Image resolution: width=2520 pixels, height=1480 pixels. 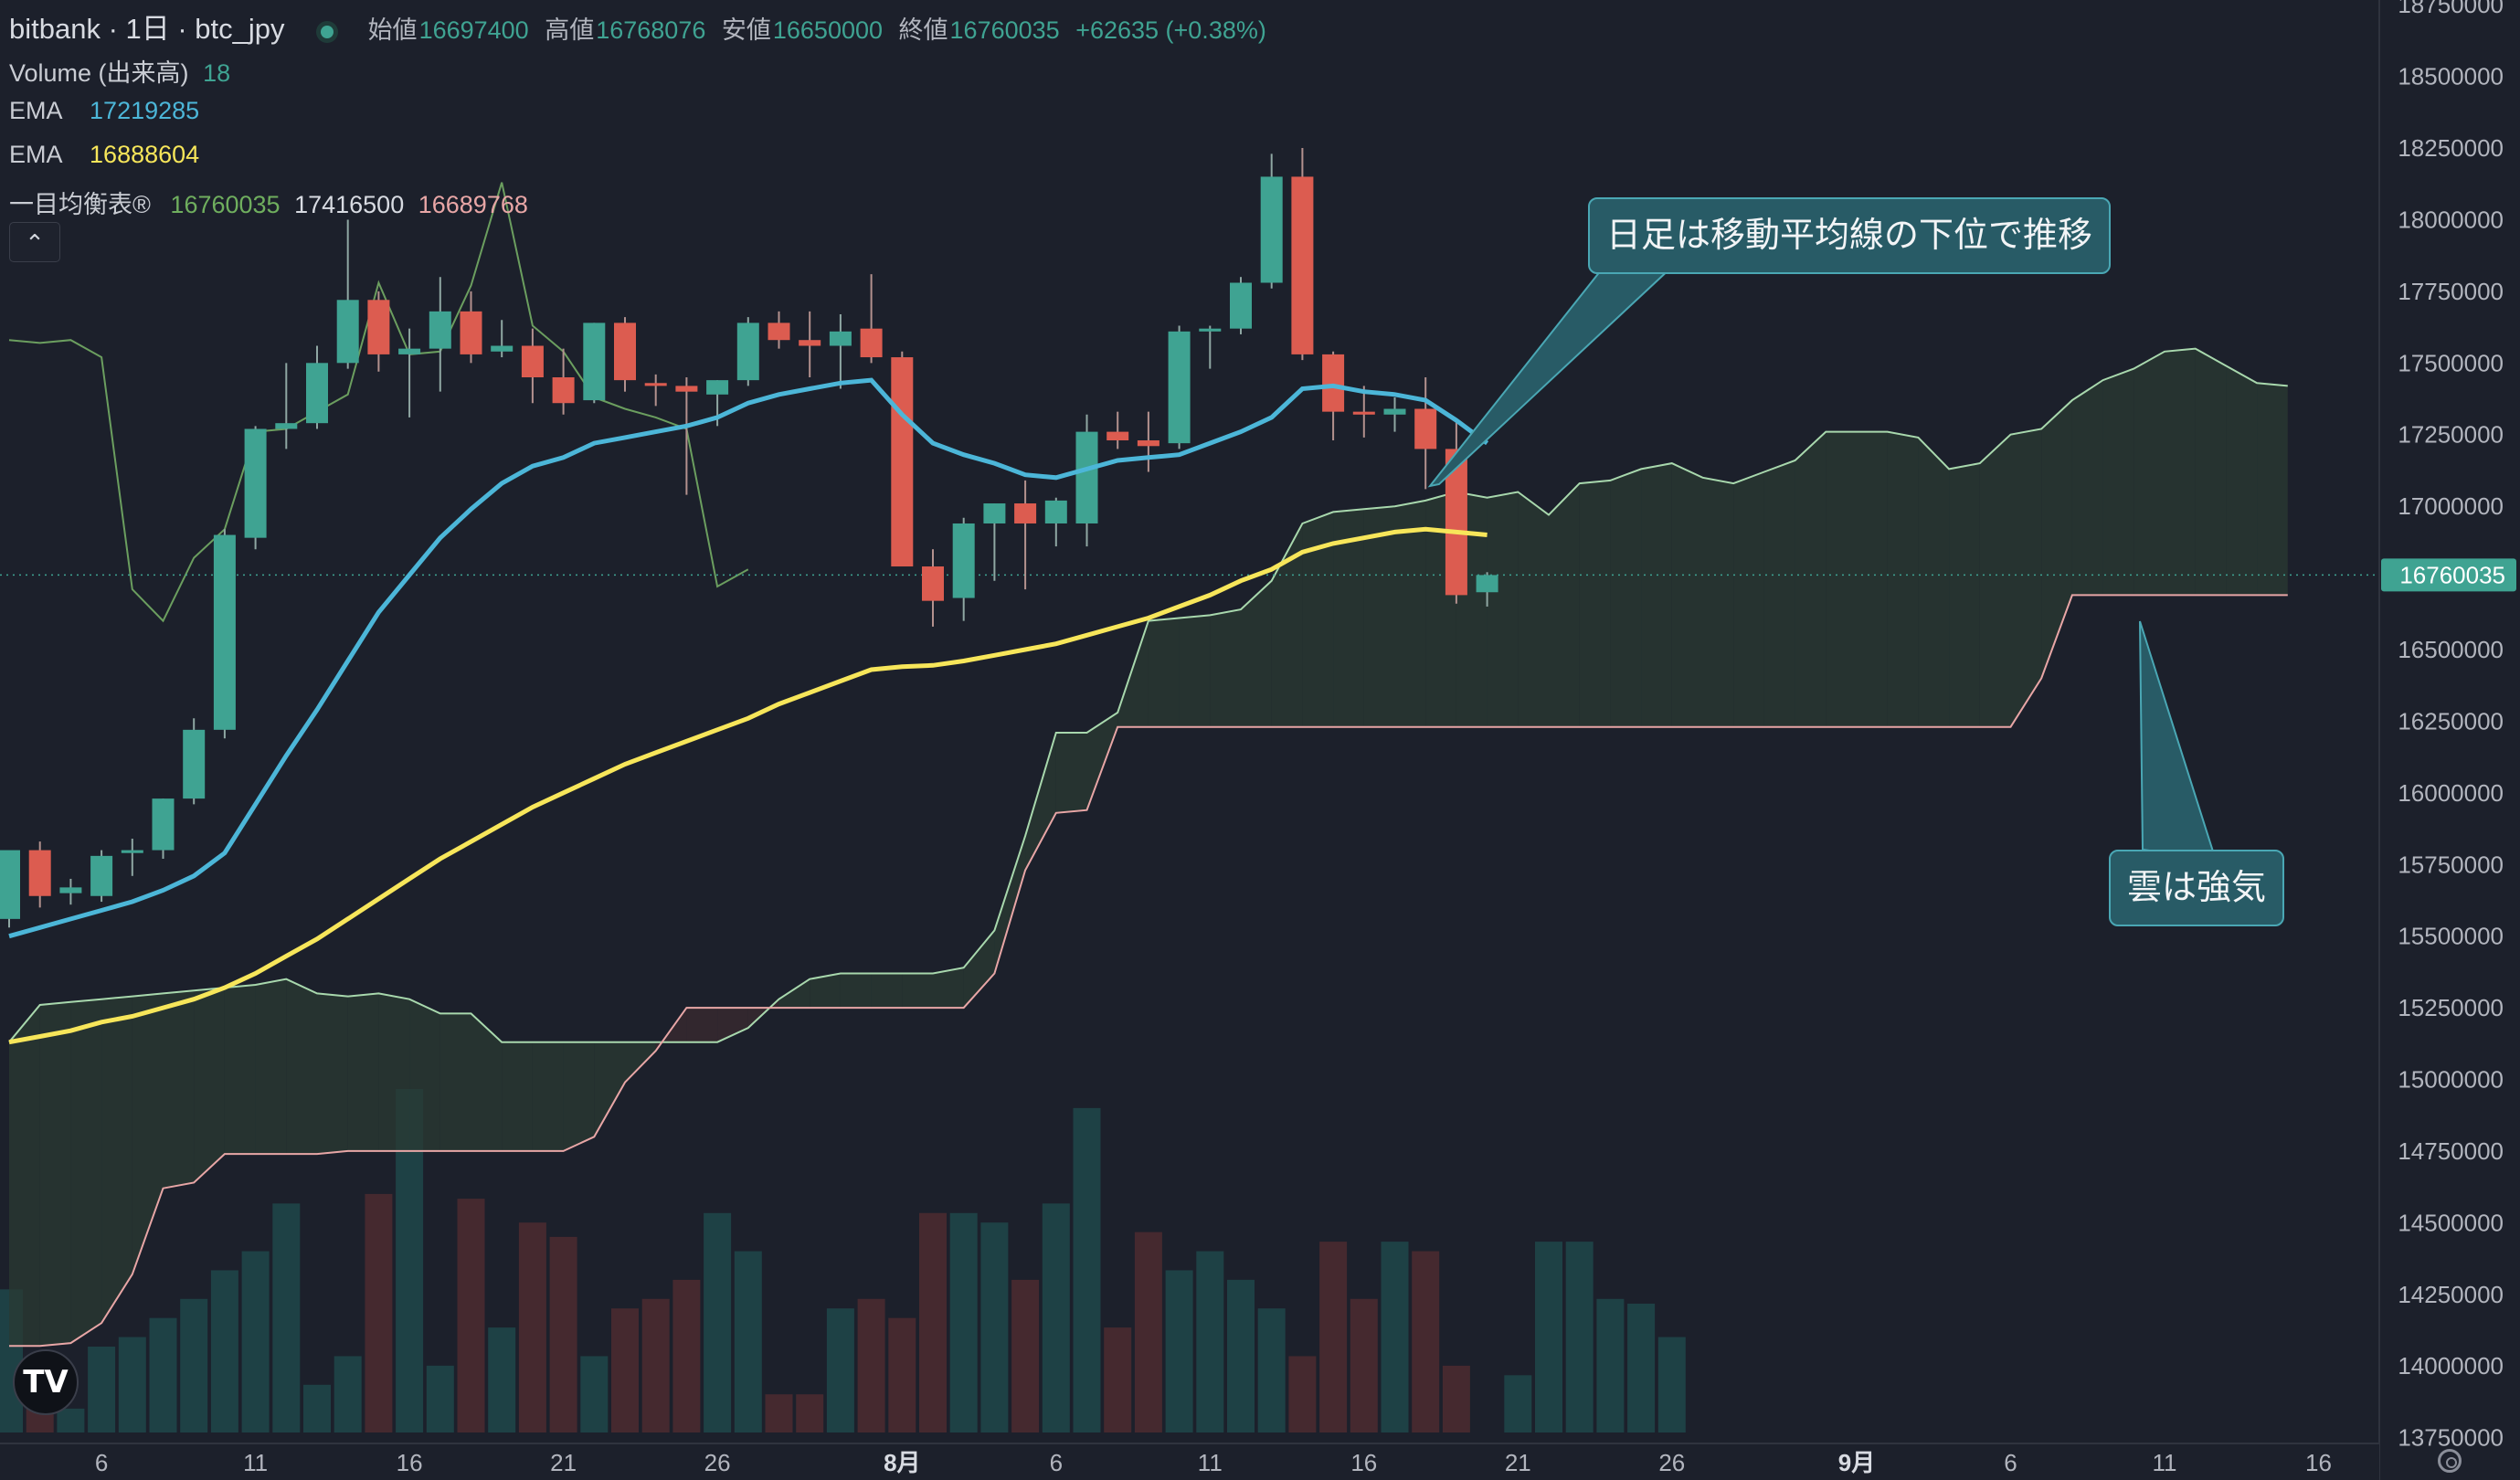 What do you see at coordinates (145, 154) in the screenshot?
I see `ema-slow-value: 16888604` at bounding box center [145, 154].